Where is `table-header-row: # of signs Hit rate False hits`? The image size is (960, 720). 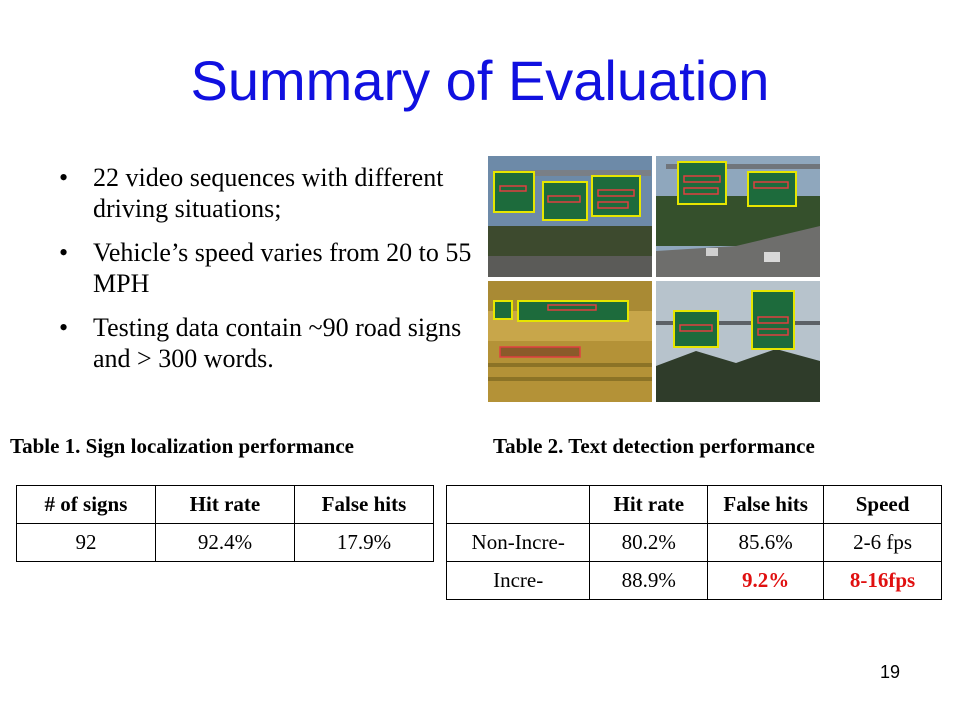 table-header-row: # of signs Hit rate False hits is located at coordinates (225, 504).